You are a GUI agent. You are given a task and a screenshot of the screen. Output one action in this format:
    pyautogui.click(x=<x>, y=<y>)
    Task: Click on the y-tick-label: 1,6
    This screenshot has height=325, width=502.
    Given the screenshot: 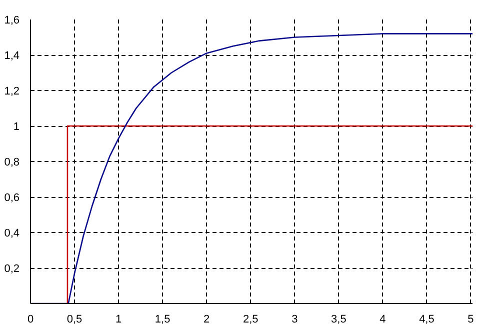 What is the action you would take?
    pyautogui.click(x=12, y=20)
    